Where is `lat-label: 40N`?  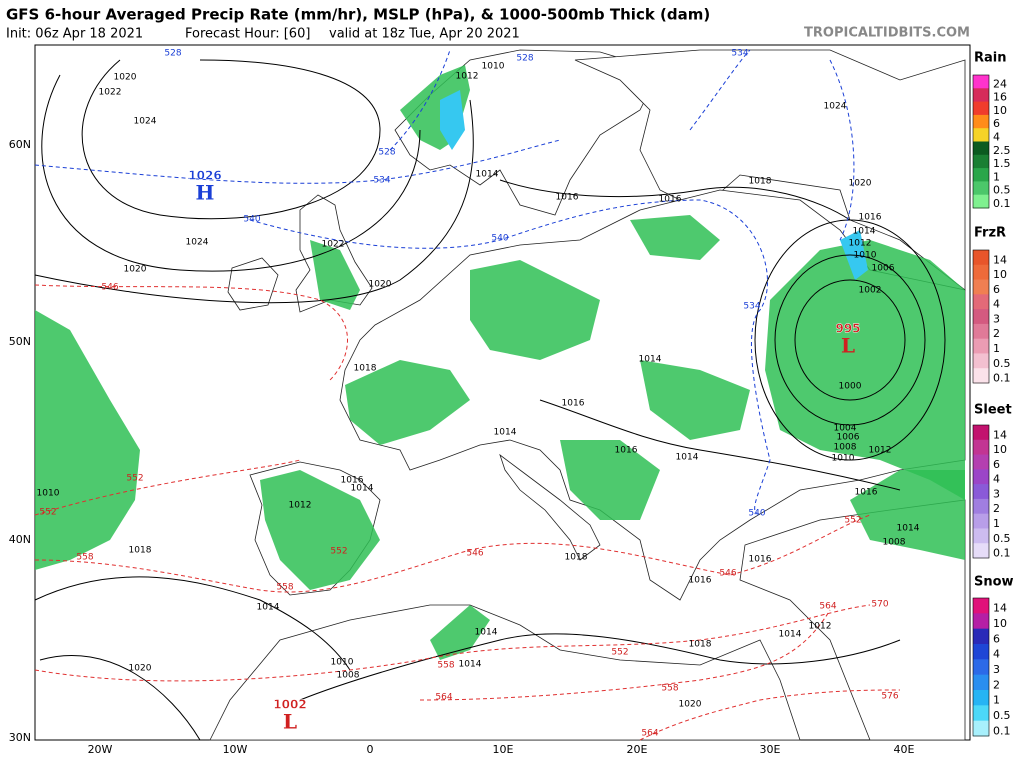 lat-label: 40N is located at coordinates (20, 539).